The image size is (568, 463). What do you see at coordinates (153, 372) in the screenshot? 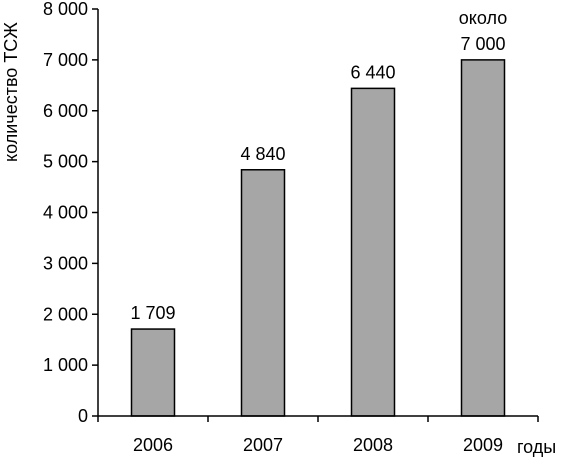
I see `bar-2006` at bounding box center [153, 372].